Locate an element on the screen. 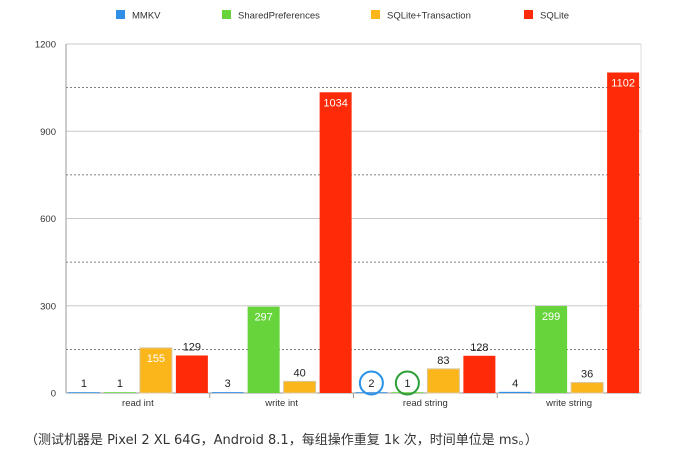  annotations is located at coordinates (389, 383).